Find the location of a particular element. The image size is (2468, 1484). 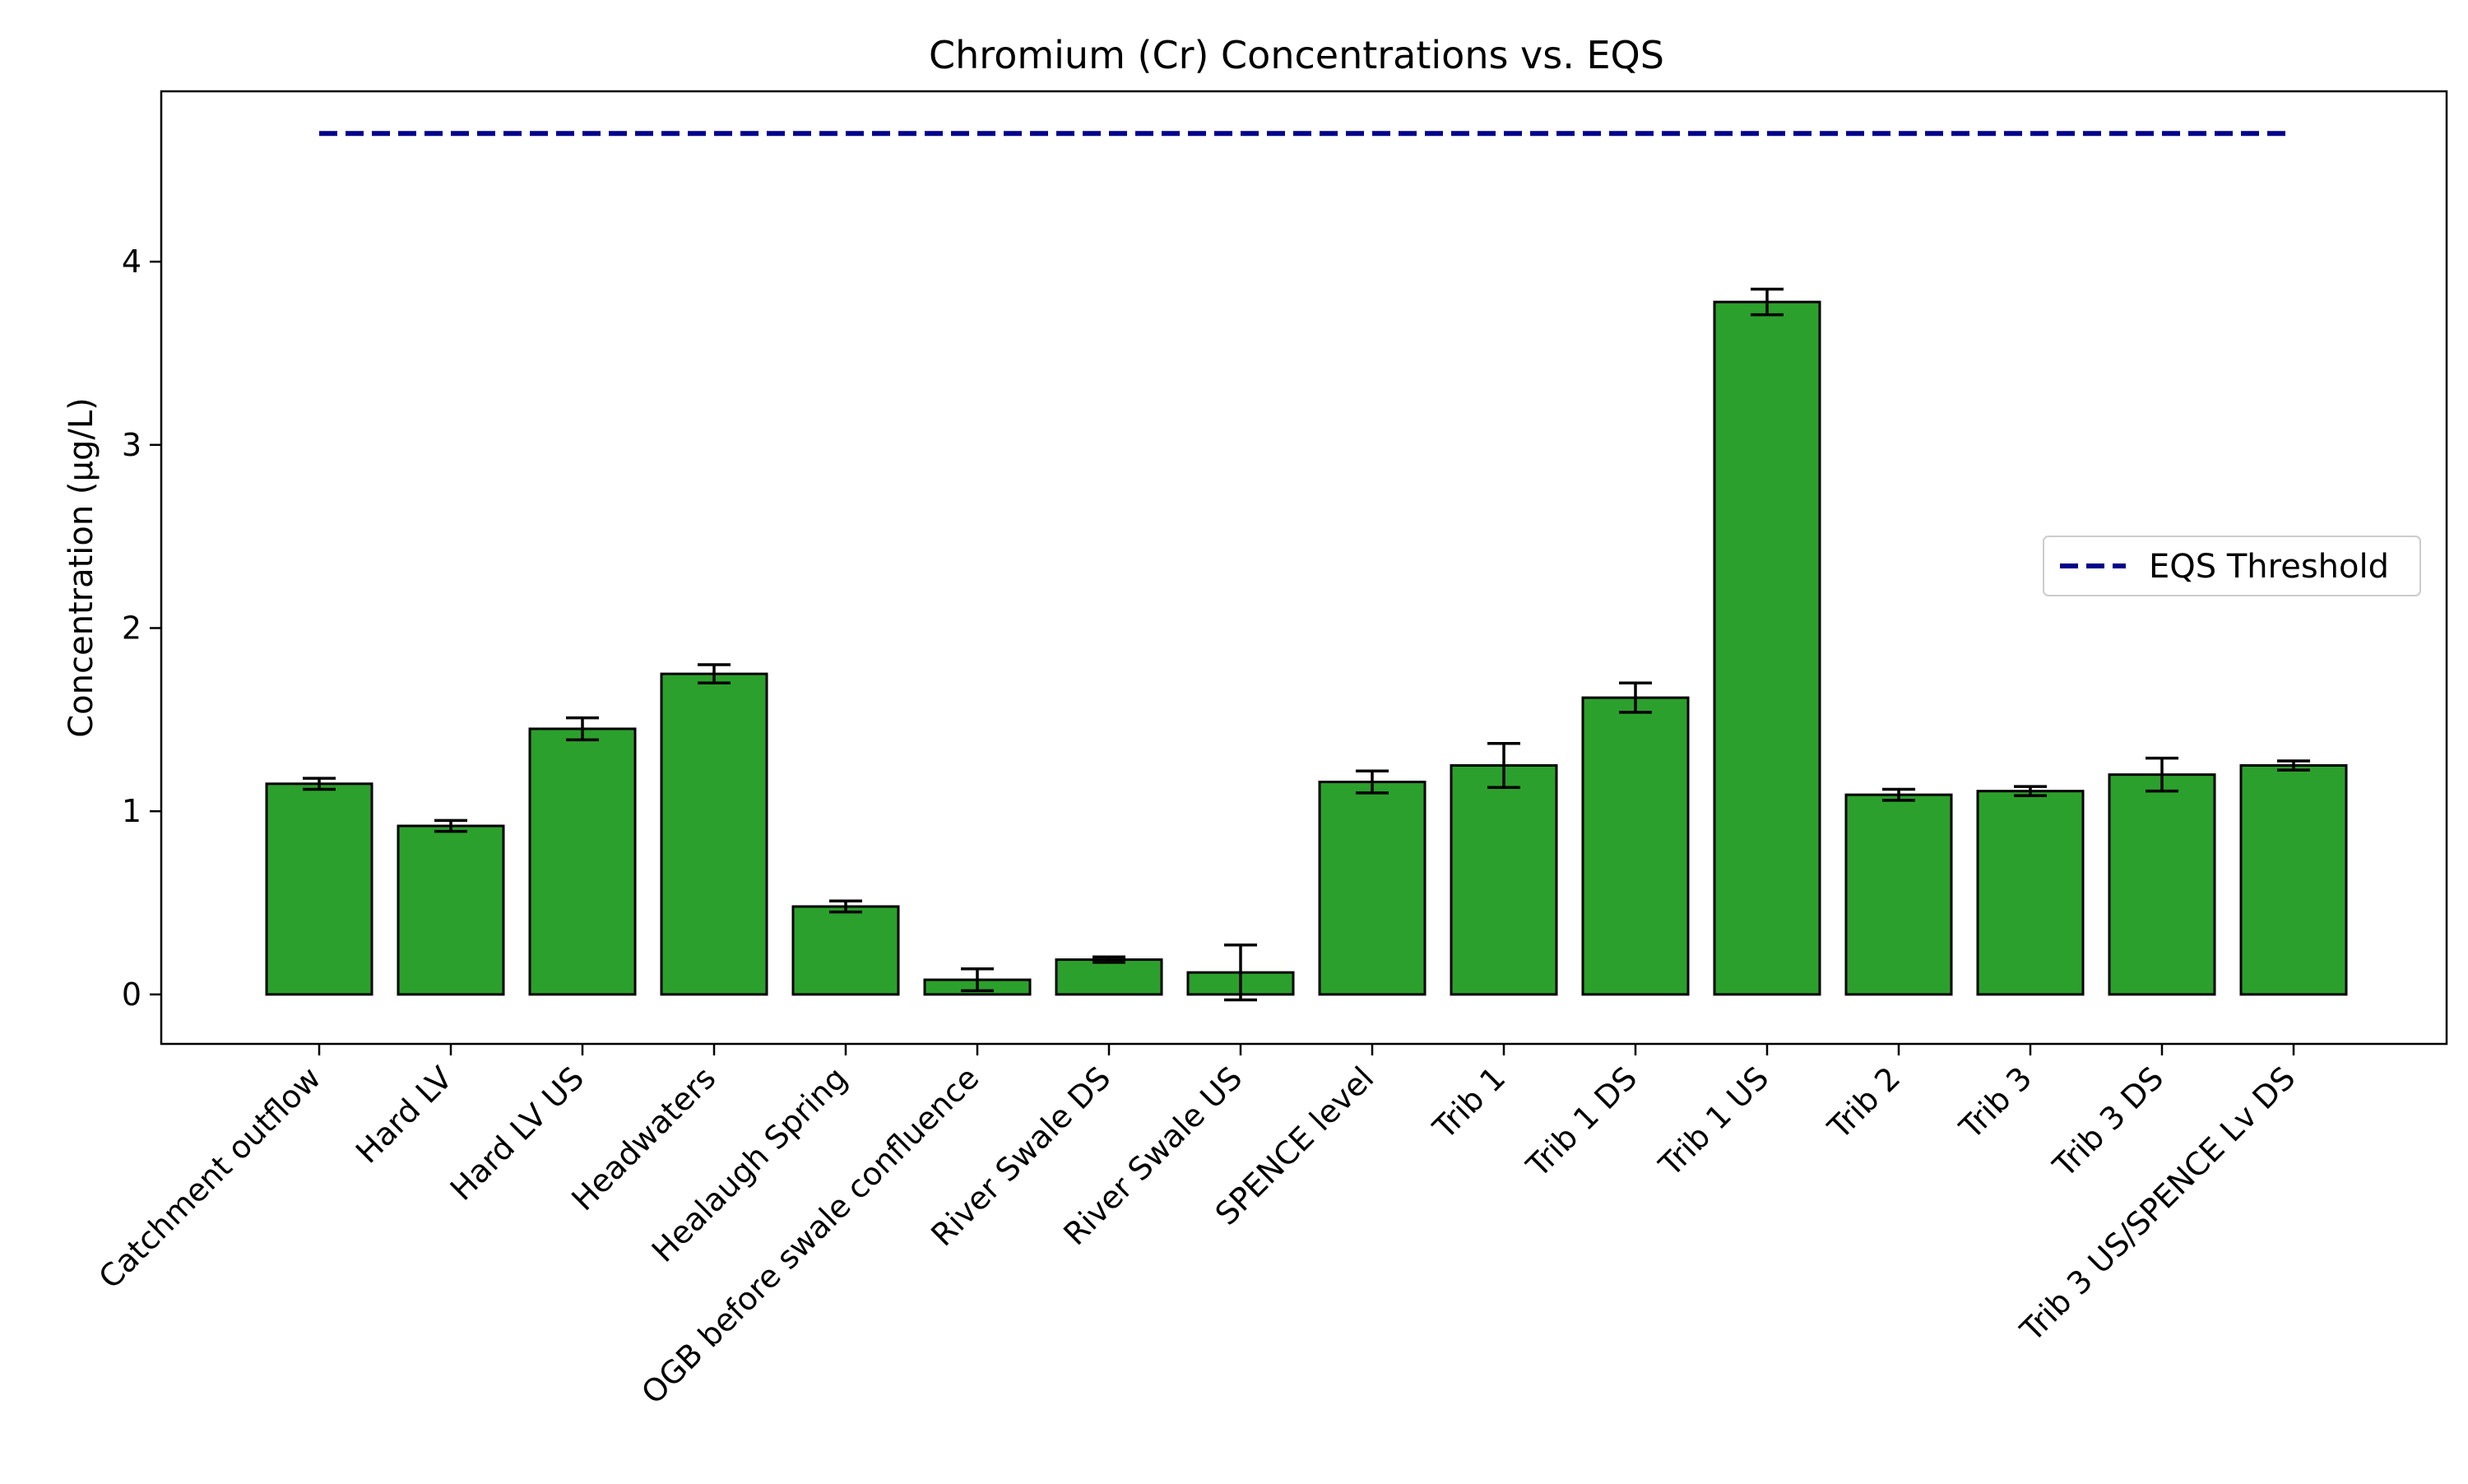

y-tick-label: 1 is located at coordinates (131, 811).